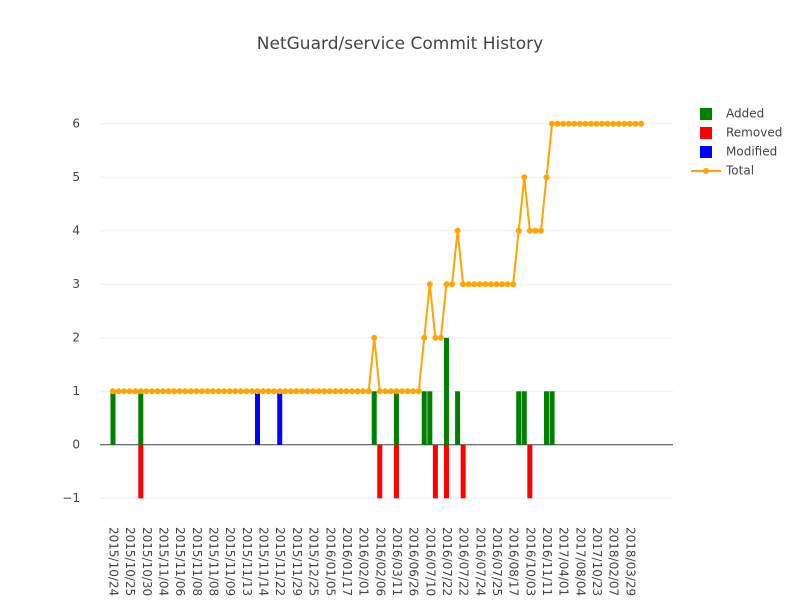  Describe the element at coordinates (480, 561) in the screenshot. I see `x-tick-label: 2016/07/24` at that location.